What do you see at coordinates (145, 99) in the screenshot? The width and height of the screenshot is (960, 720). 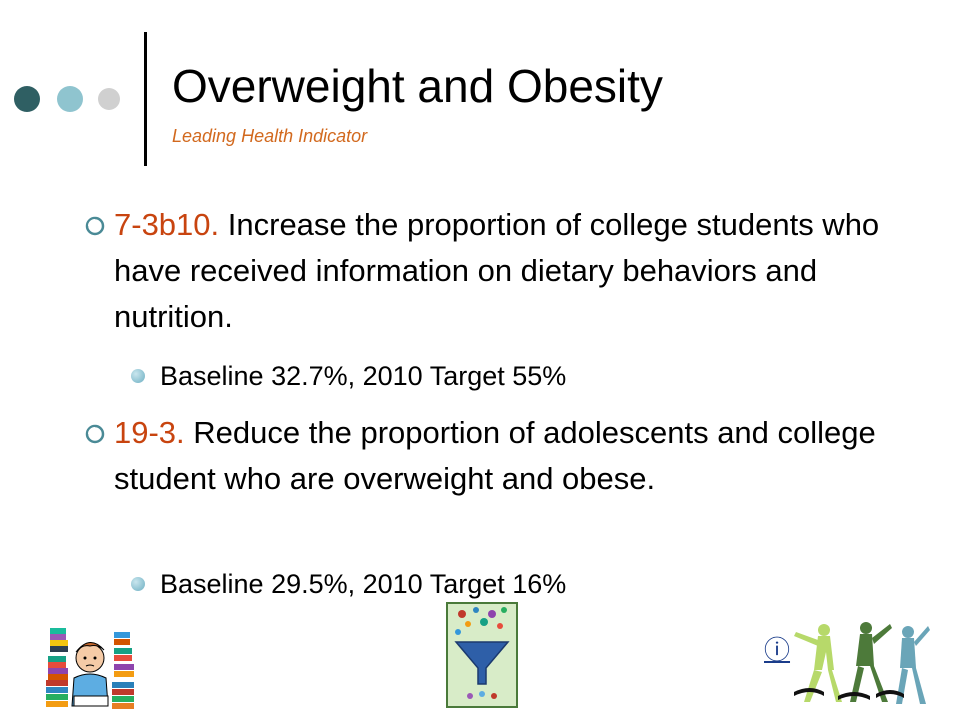 I see `header-divider` at bounding box center [145, 99].